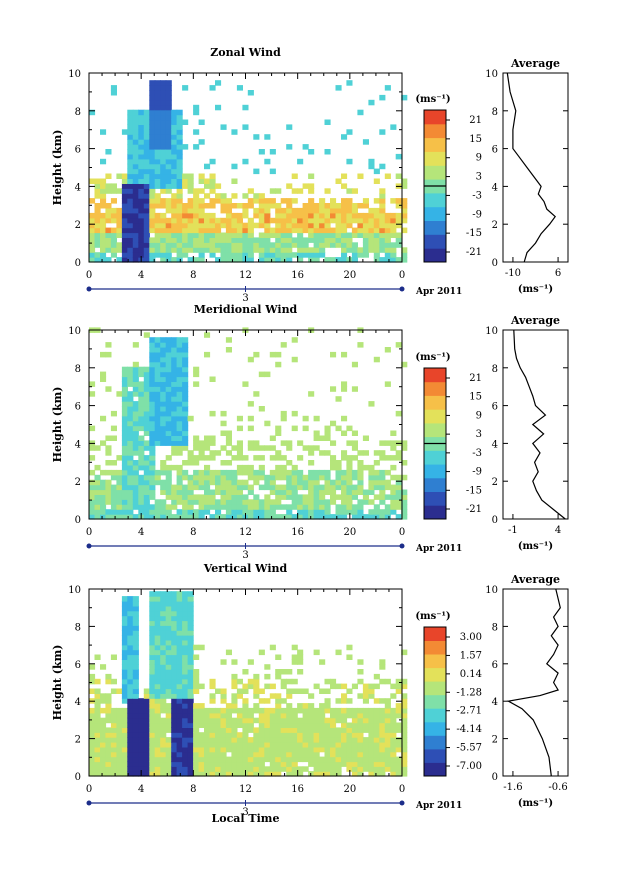  Describe the element at coordinates (475, 378) in the screenshot. I see `colorbar-tick-label: 21` at that location.